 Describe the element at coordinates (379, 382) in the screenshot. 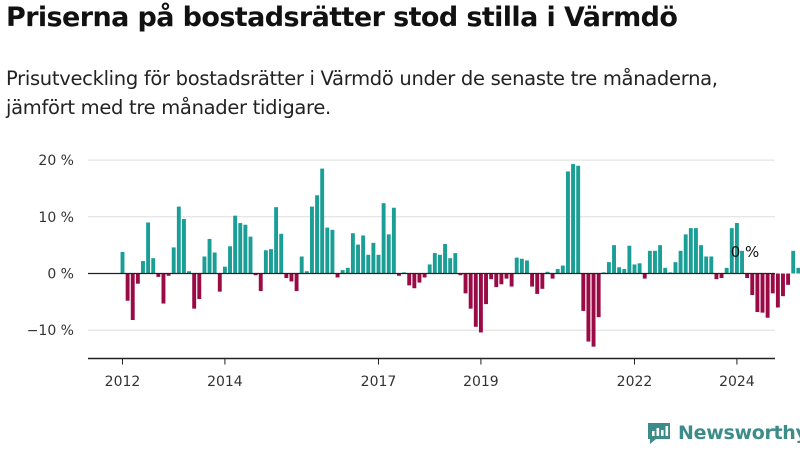

I see `x-tick-label: 2017` at that location.